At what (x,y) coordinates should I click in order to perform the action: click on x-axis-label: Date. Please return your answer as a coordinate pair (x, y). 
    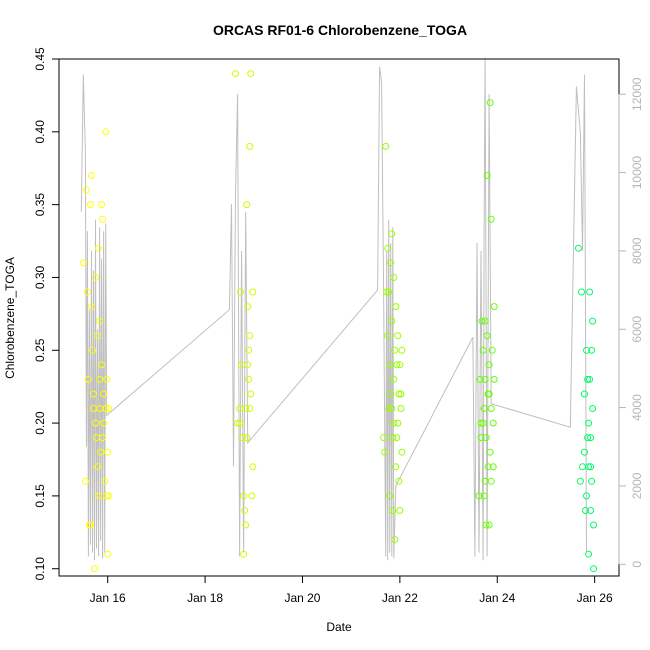
    Looking at the image, I should click on (339, 627).